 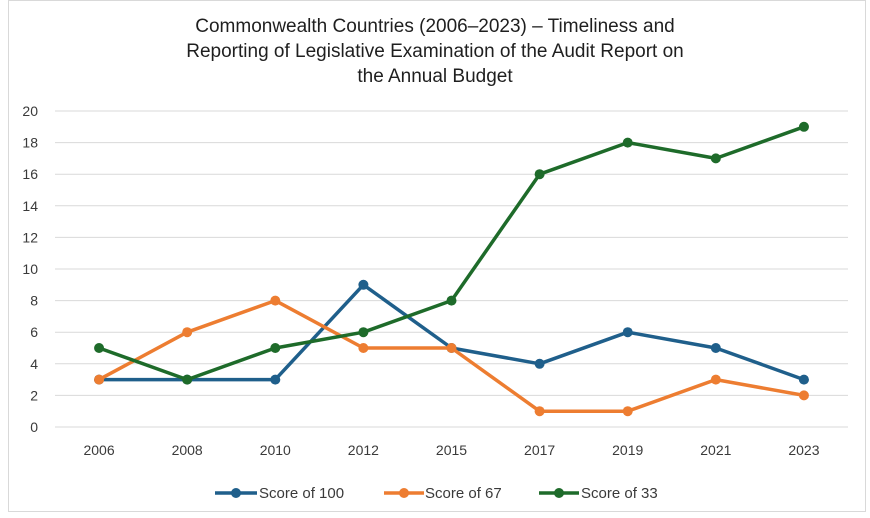 I want to click on data-point-score-of-33-2006, so click(x=99, y=348).